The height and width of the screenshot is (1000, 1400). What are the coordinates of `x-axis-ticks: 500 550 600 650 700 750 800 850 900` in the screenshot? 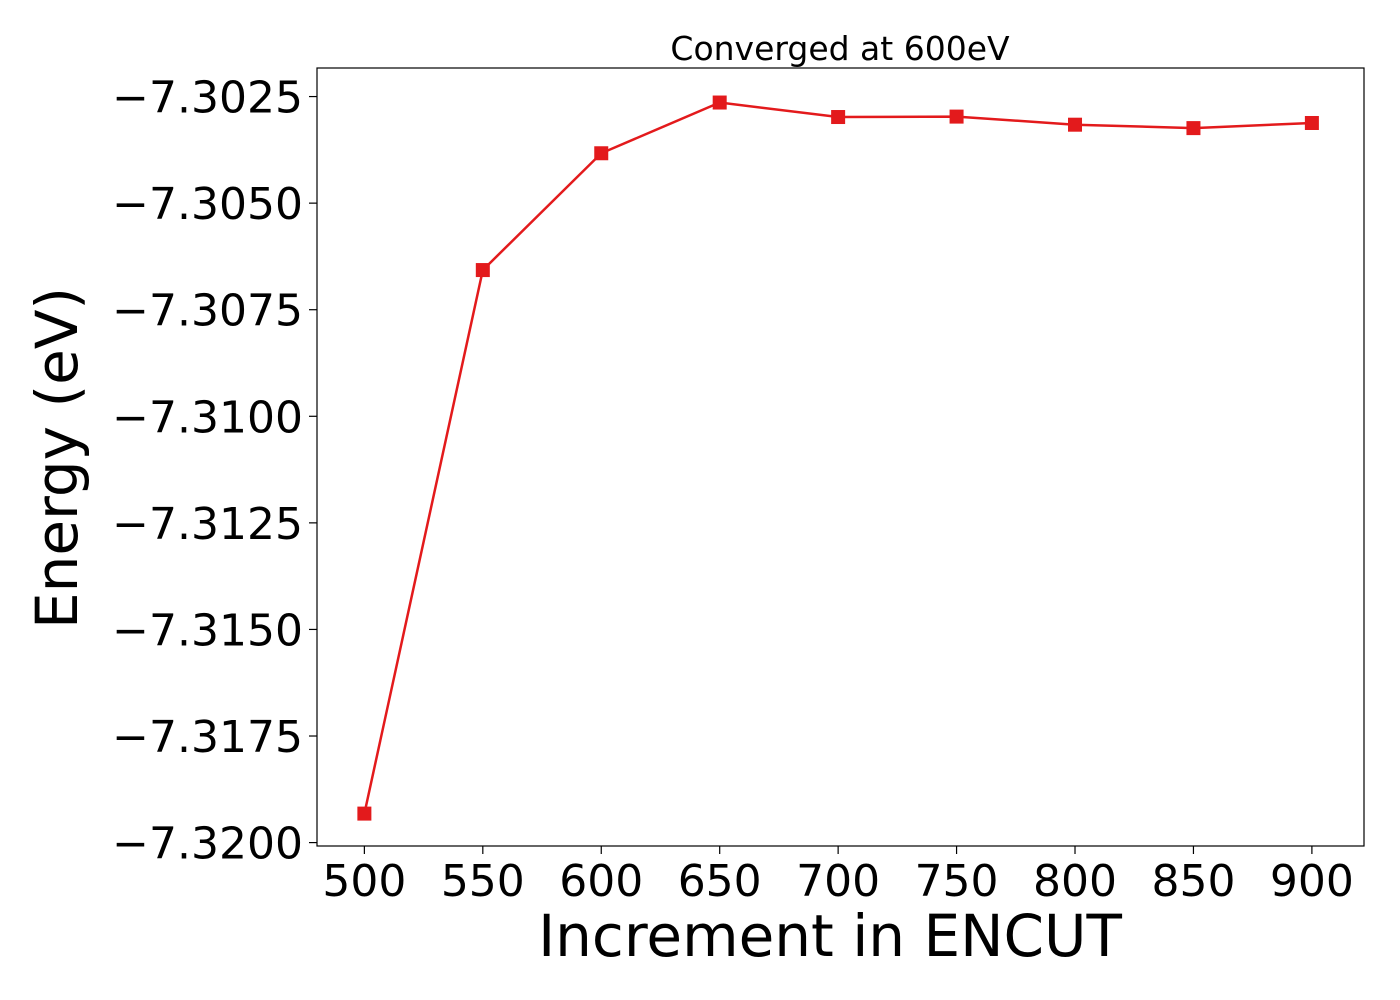 It's located at (838, 876).